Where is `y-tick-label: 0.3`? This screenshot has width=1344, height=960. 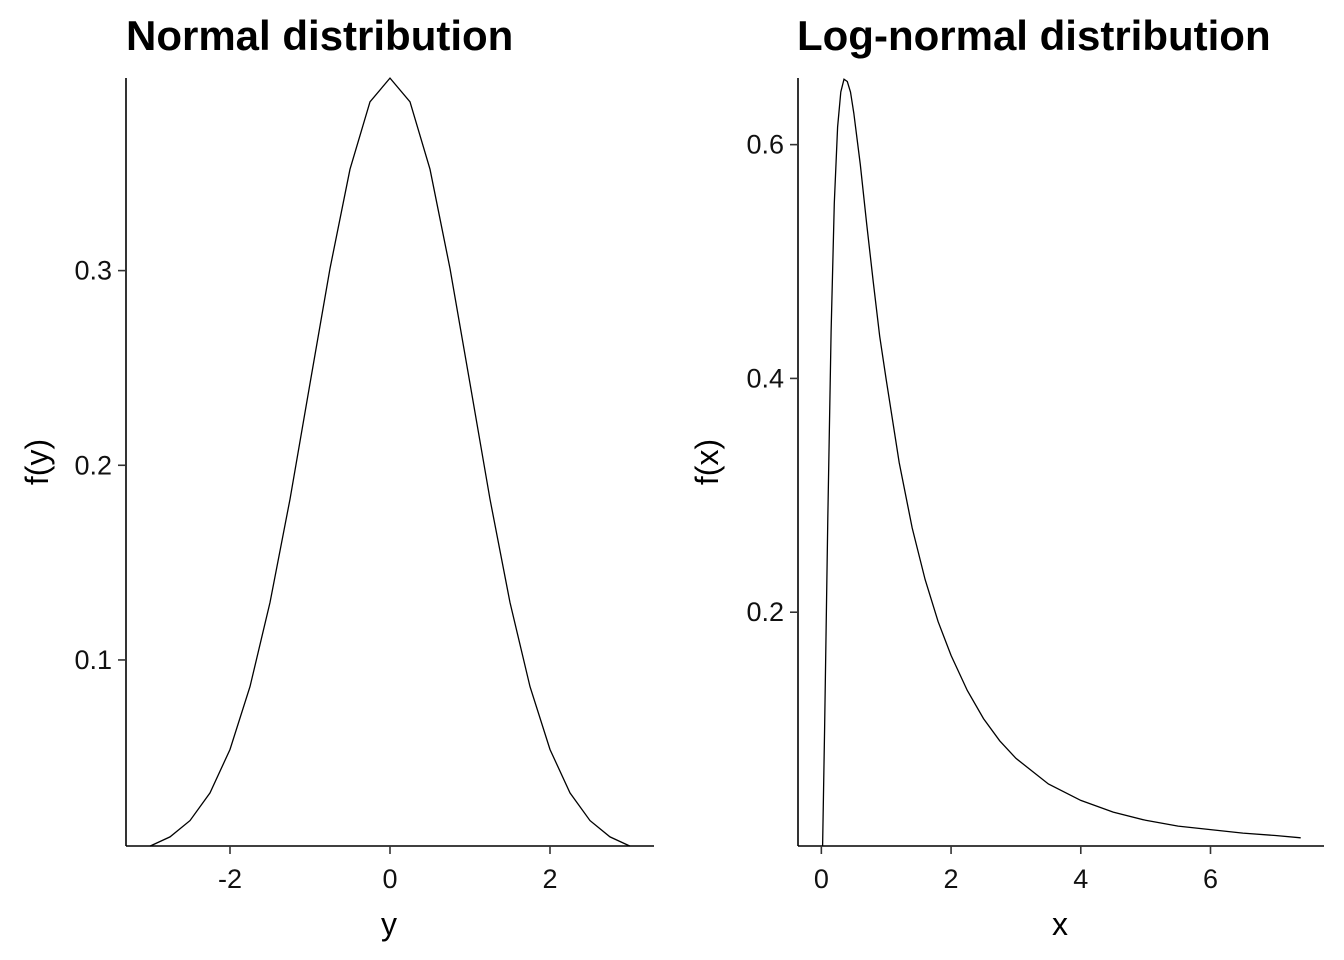 y-tick-label: 0.3 is located at coordinates (93, 271).